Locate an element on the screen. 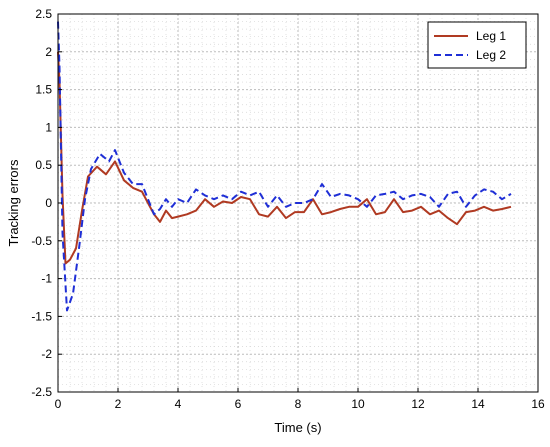 This screenshot has height=447, width=550. y-tick-label: -1.5 is located at coordinates (41, 316).